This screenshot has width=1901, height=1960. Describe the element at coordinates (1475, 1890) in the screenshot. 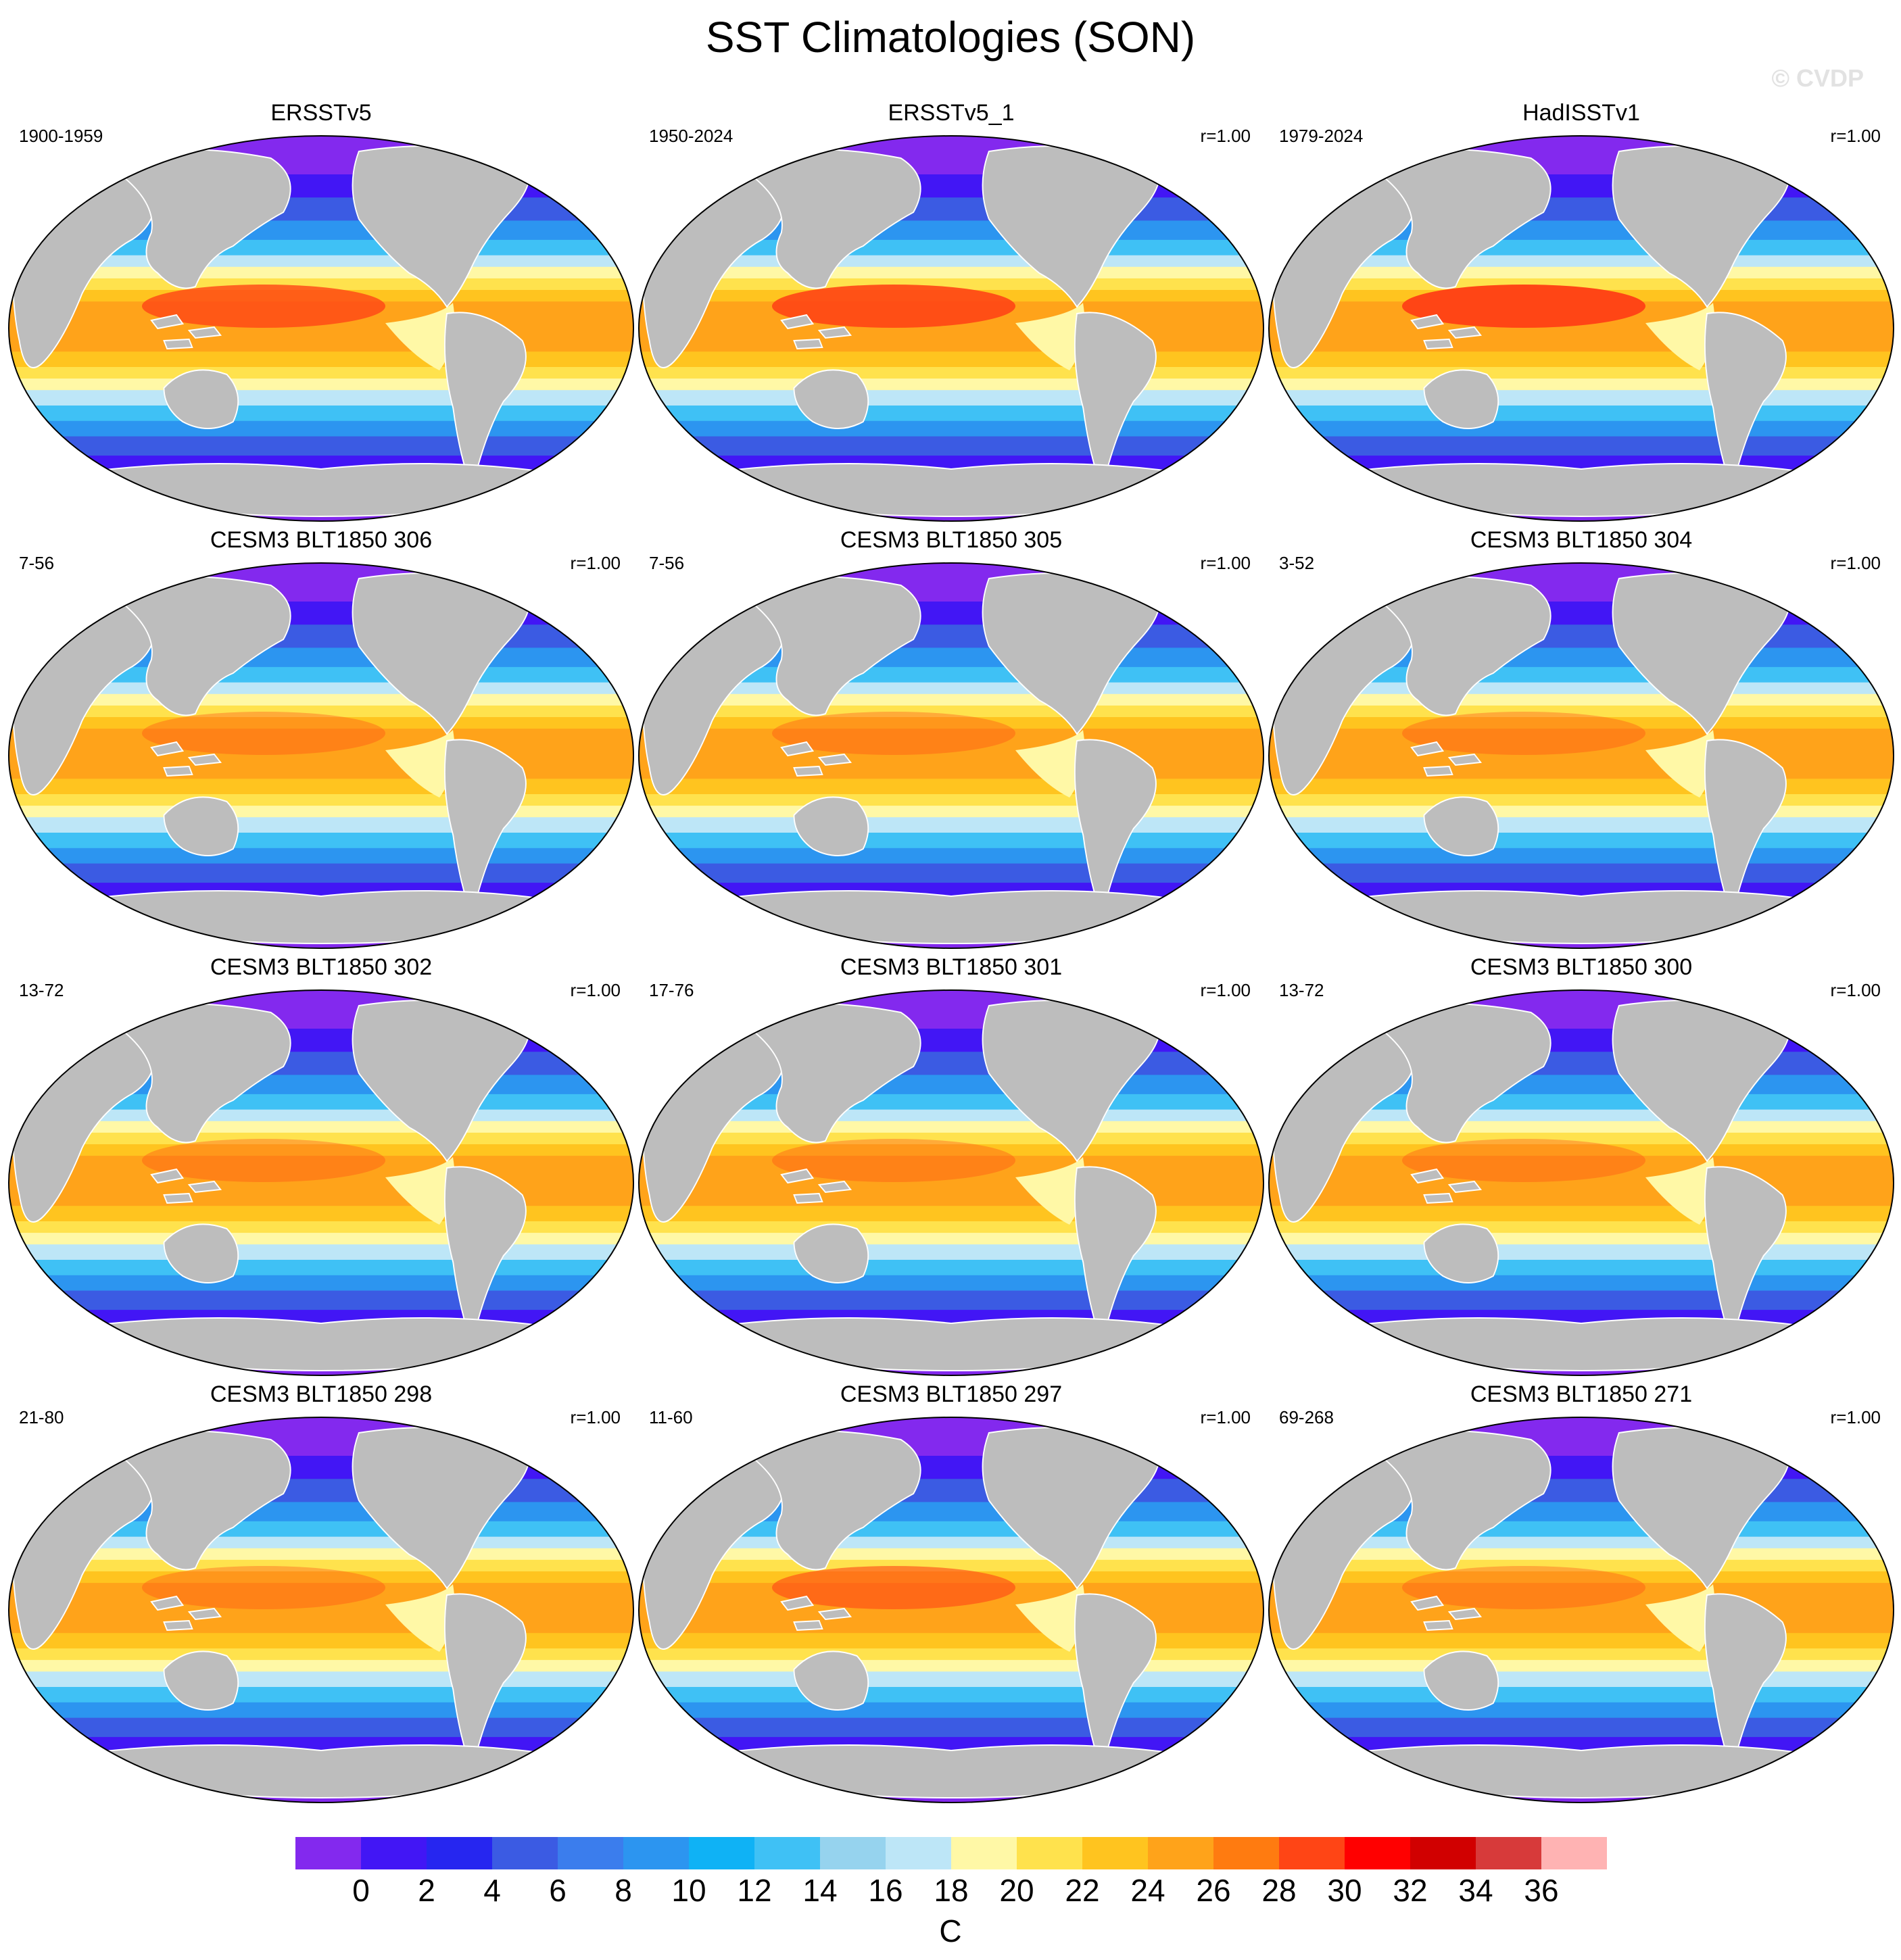

I see `colorbar-tick-label: 34` at that location.